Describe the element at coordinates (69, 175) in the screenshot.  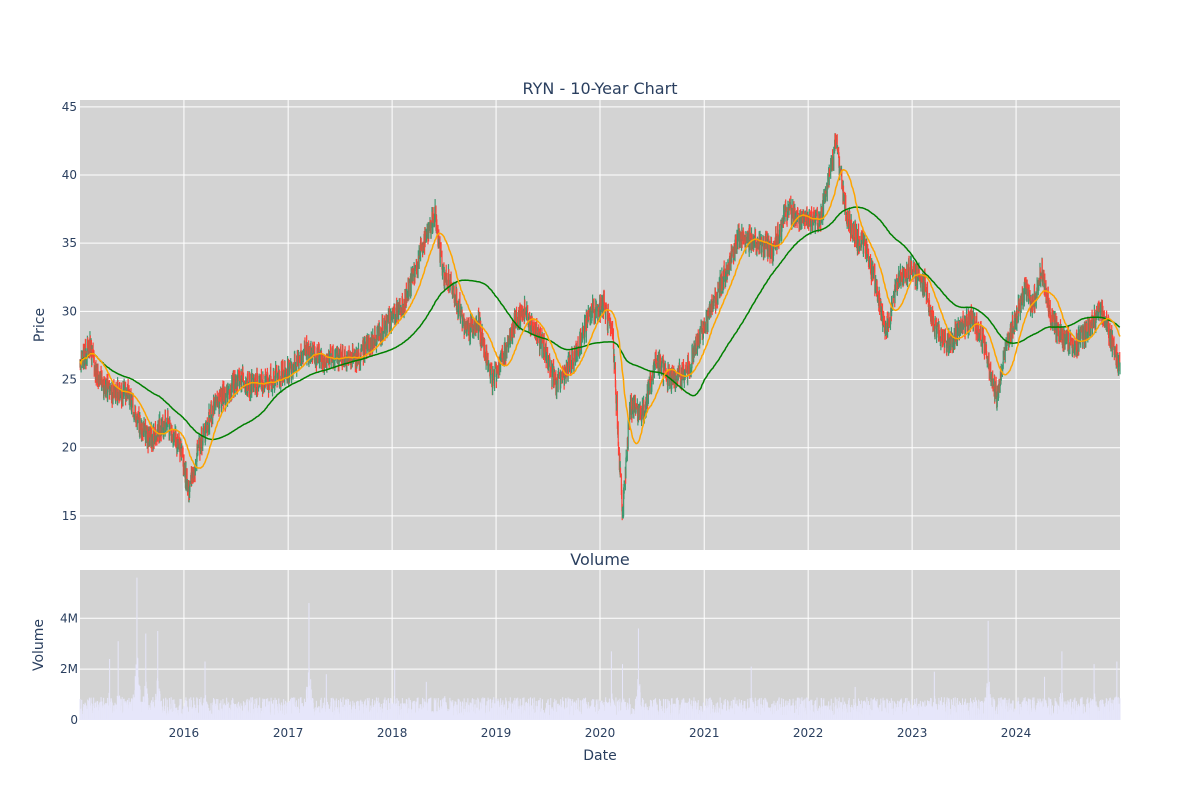
I see `price-y-tick-label: 40` at that location.